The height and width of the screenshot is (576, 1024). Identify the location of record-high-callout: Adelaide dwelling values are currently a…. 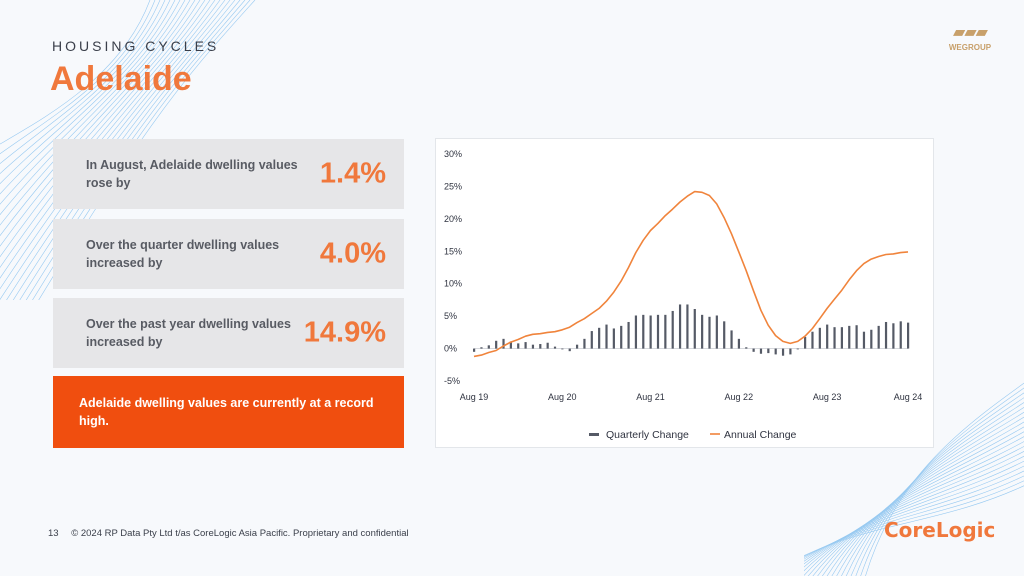
(228, 412).